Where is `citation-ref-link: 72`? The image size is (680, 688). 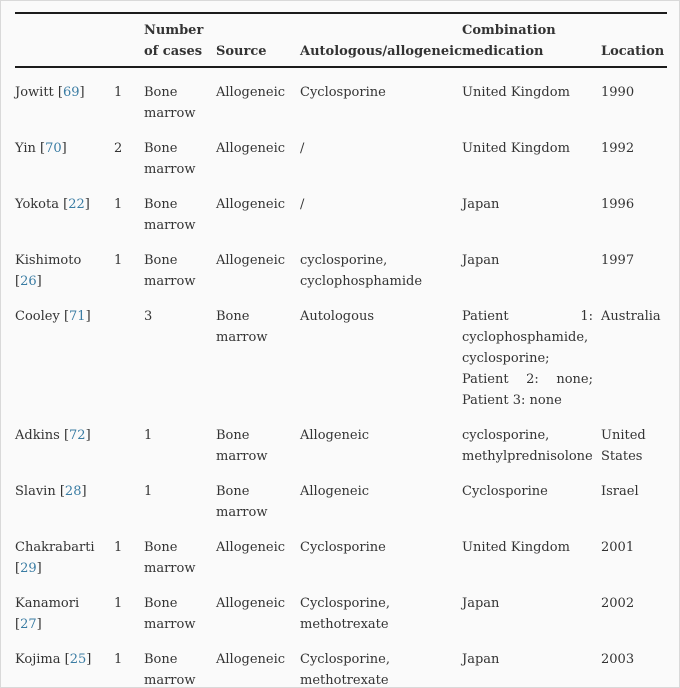 citation-ref-link: 72 is located at coordinates (77, 435).